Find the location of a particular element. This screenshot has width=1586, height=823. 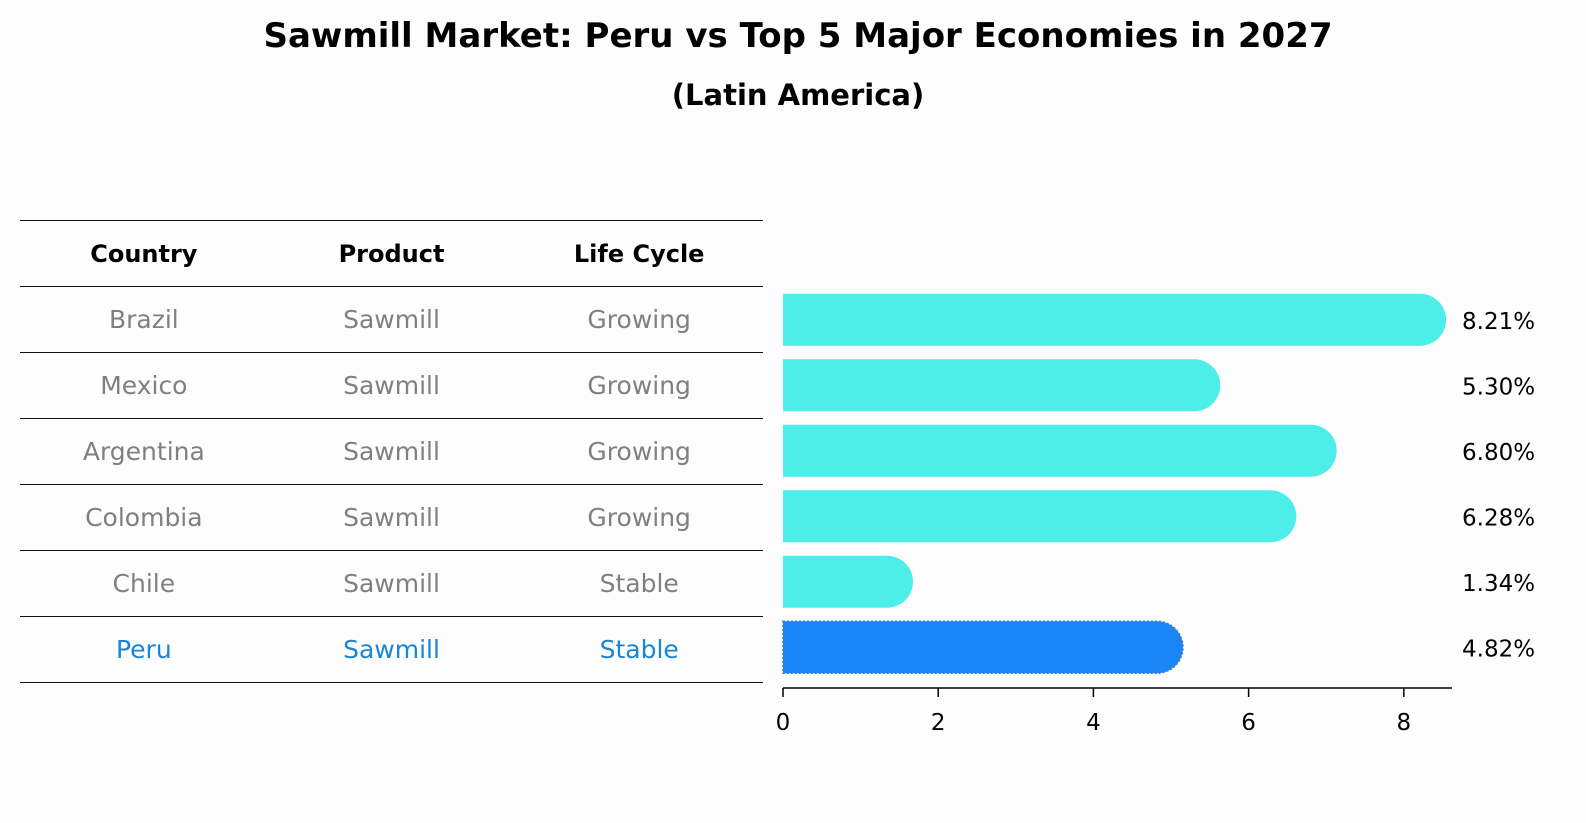

x-tick-label: 6 is located at coordinates (1248, 723).